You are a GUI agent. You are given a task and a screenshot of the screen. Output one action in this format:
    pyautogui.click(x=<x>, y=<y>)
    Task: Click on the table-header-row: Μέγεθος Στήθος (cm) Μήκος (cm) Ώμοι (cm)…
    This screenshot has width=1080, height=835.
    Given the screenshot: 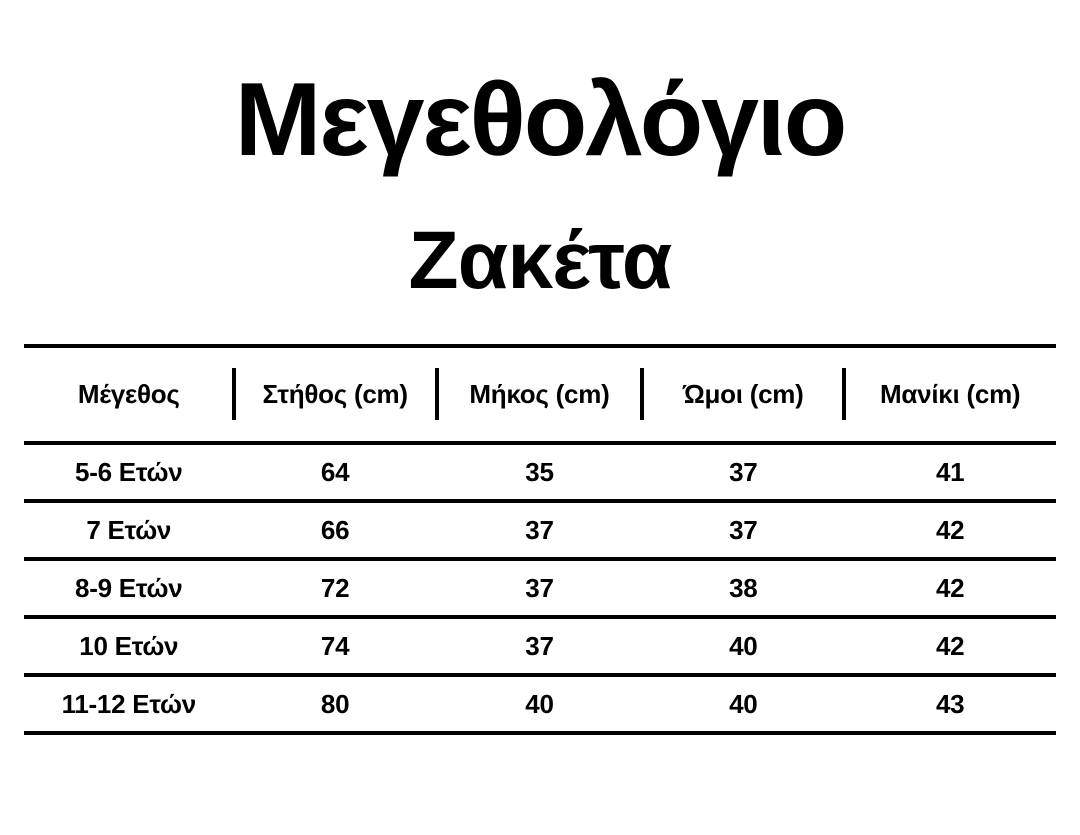 What is the action you would take?
    pyautogui.click(x=540, y=396)
    